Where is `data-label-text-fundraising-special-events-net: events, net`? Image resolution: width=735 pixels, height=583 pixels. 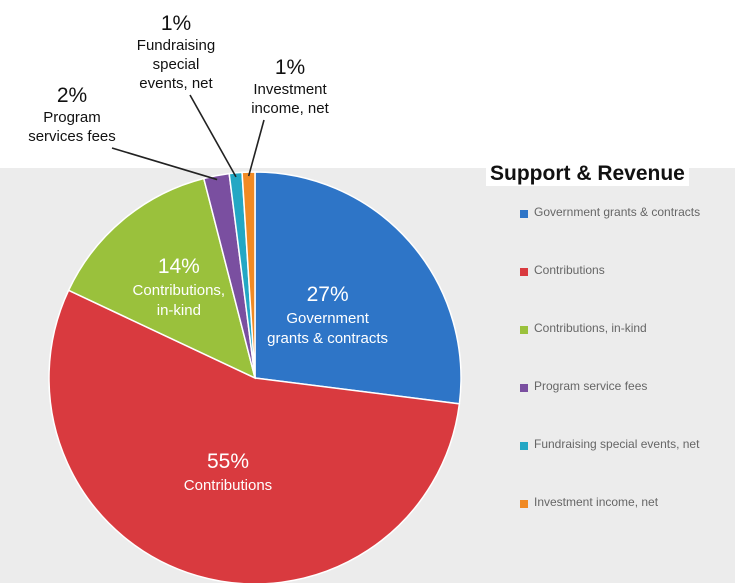 data-label-text-fundraising-special-events-net: events, net is located at coordinates (176, 83).